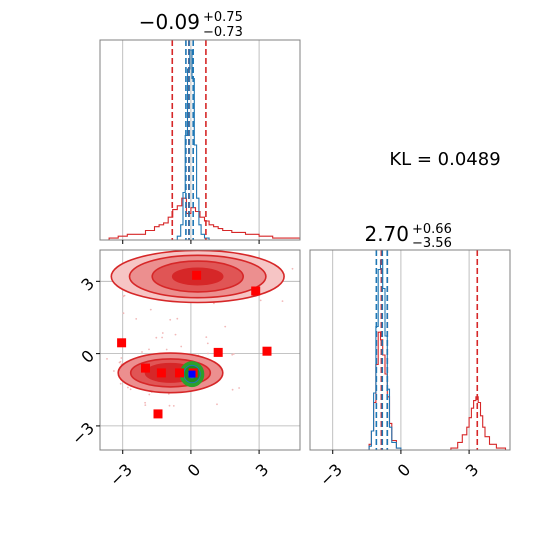  What do you see at coordinates (192, 330) in the screenshot?
I see `joint-contours` at bounding box center [192, 330].